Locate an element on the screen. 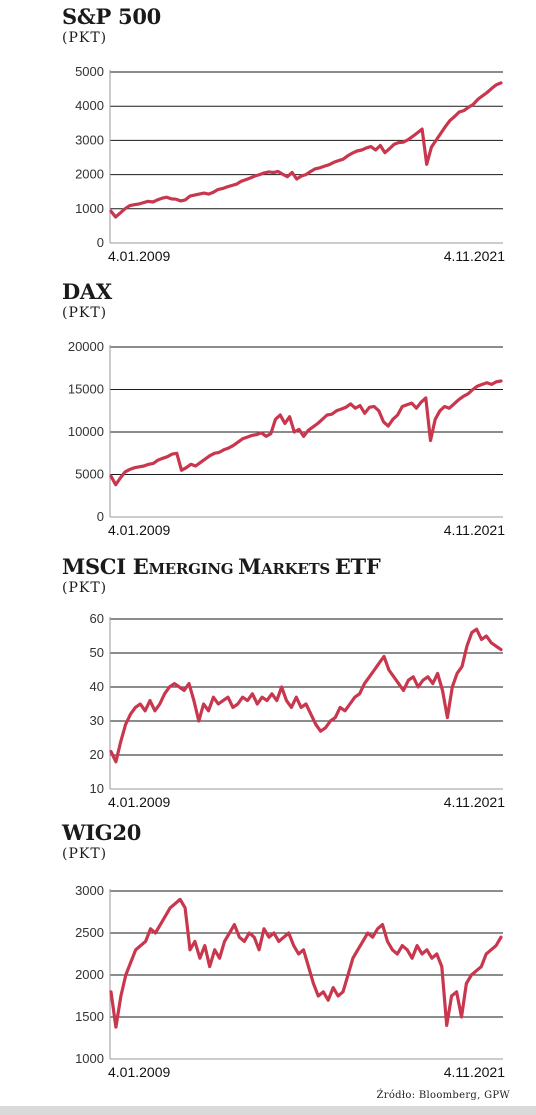  chart-title: DAX is located at coordinates (87, 291).